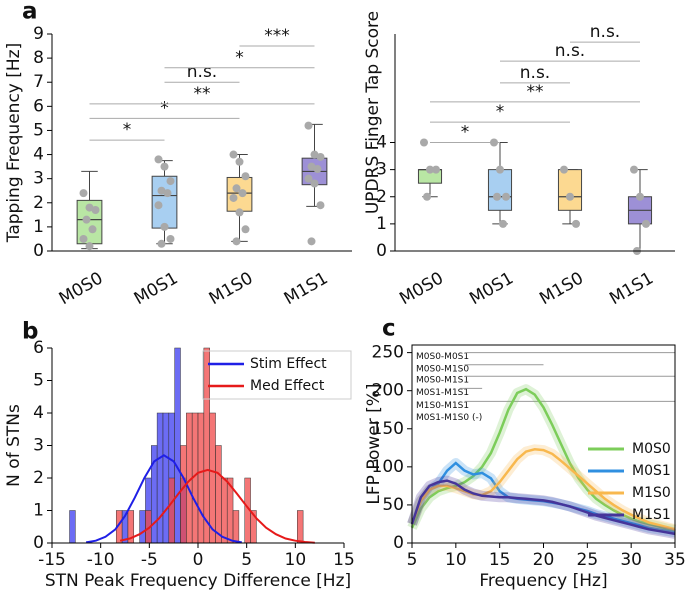 The height and width of the screenshot is (606, 685). Describe the element at coordinates (30, 332) in the screenshot. I see `panel-label: b` at that location.